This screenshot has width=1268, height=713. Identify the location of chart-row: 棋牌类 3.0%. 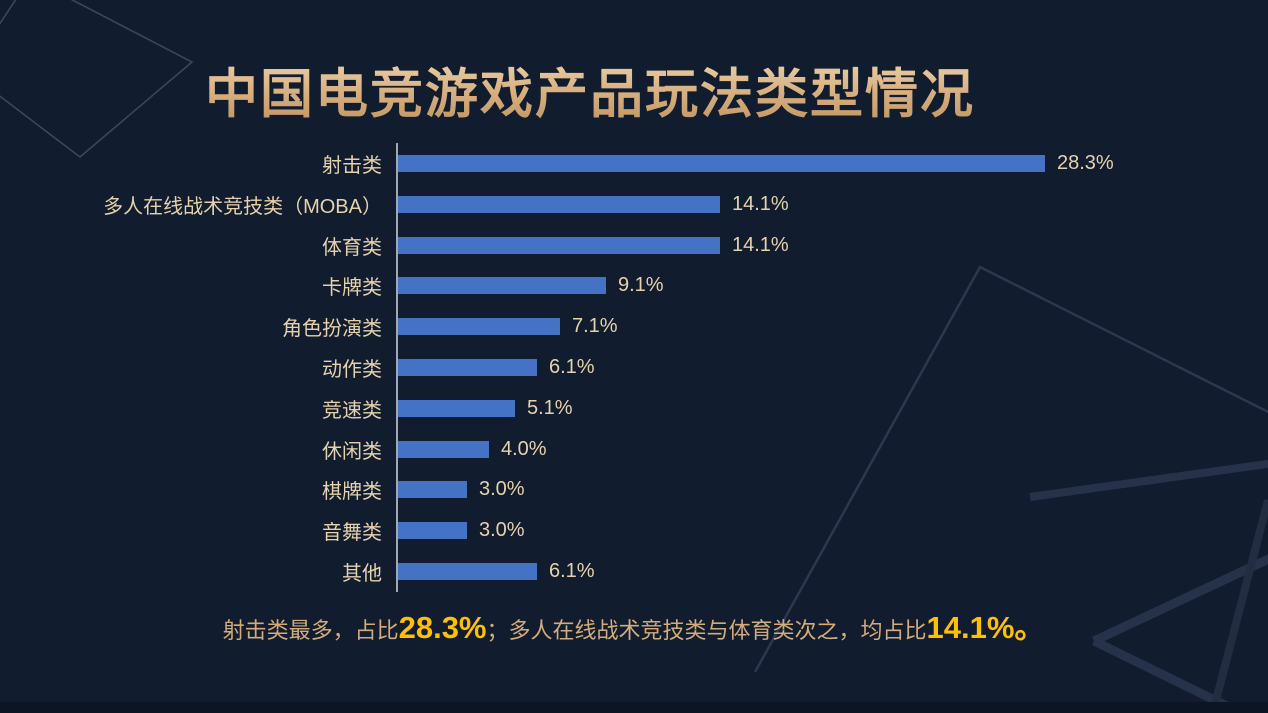
(570, 490).